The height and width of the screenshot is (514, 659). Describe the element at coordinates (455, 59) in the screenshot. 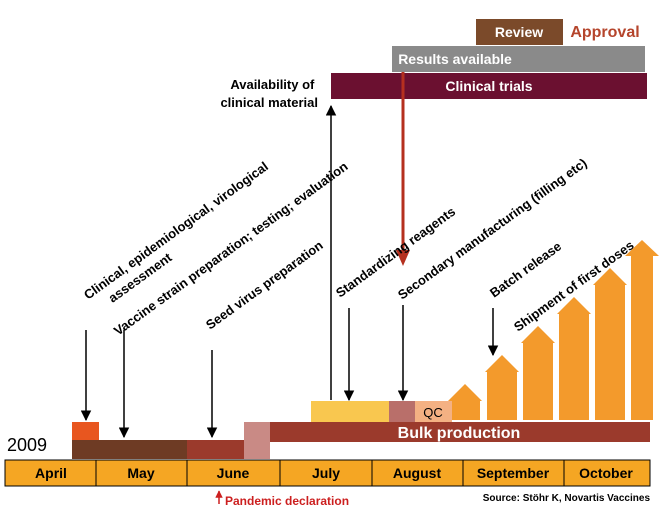

I see `results-available-label: Results available` at that location.